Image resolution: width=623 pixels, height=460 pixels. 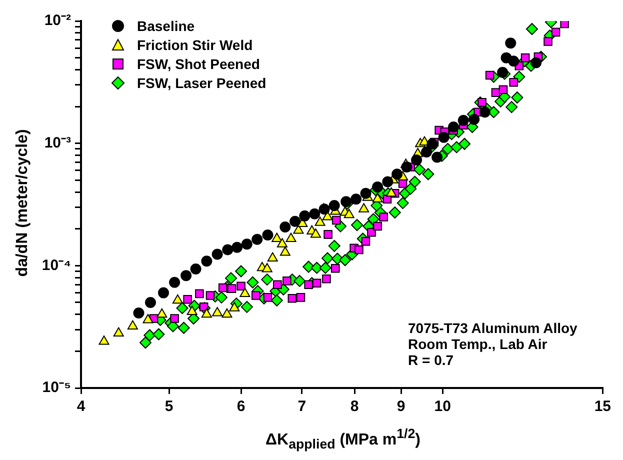 What do you see at coordinates (343, 439) in the screenshot?
I see `x-axis-title: ΔK$_{applied}$ (MPa m$^{1/2}$)` at bounding box center [343, 439].